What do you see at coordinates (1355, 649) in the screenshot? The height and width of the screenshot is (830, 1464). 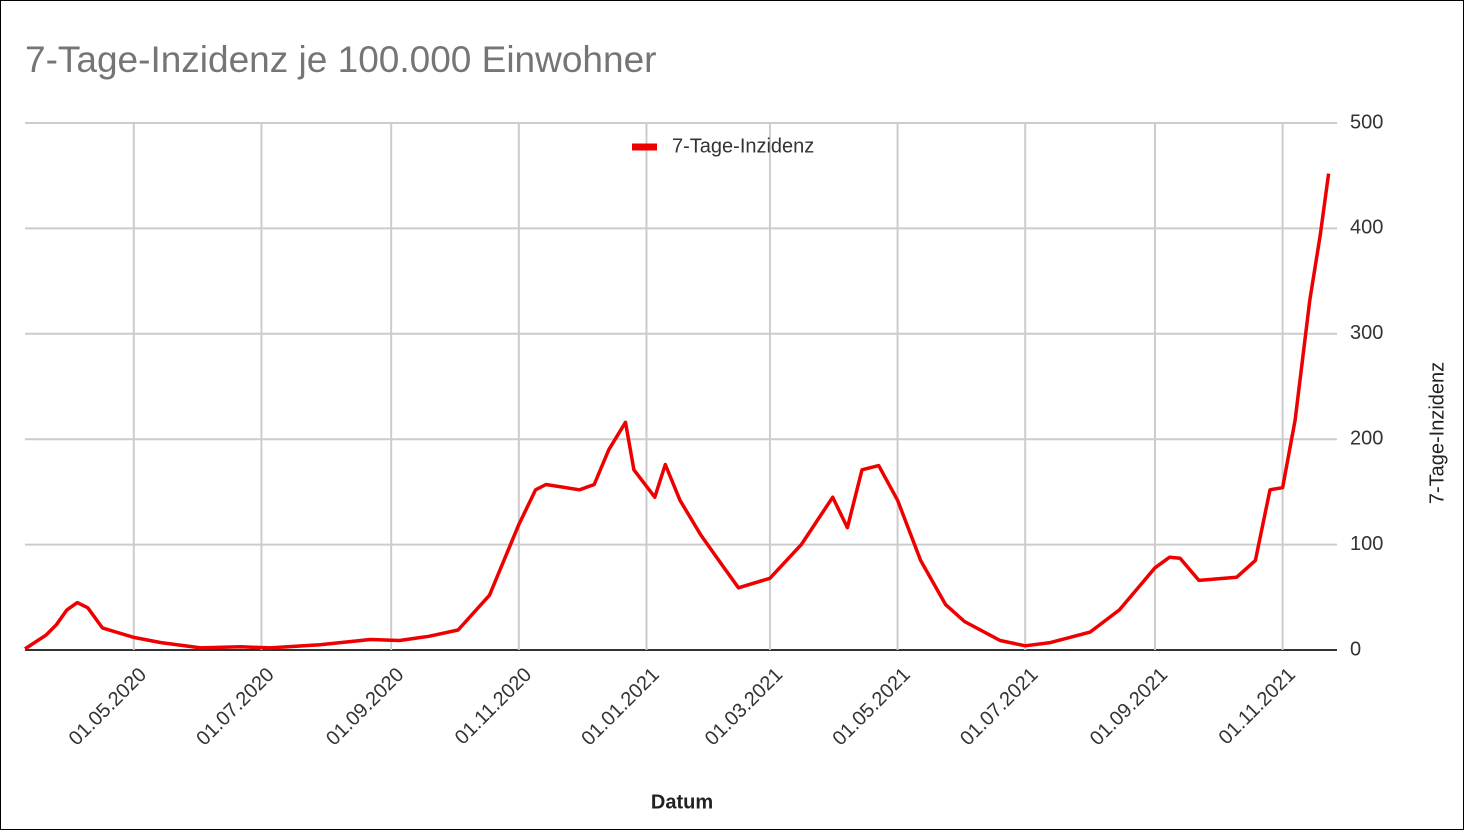 I see `y-tick-label: 0` at bounding box center [1355, 649].